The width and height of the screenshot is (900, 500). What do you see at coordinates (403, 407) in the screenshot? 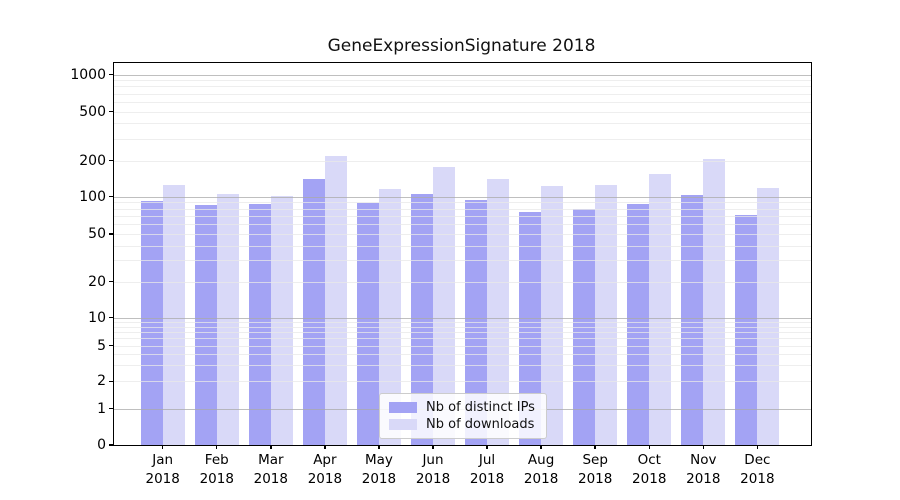
I see `legend-swatch-ips` at bounding box center [403, 407].